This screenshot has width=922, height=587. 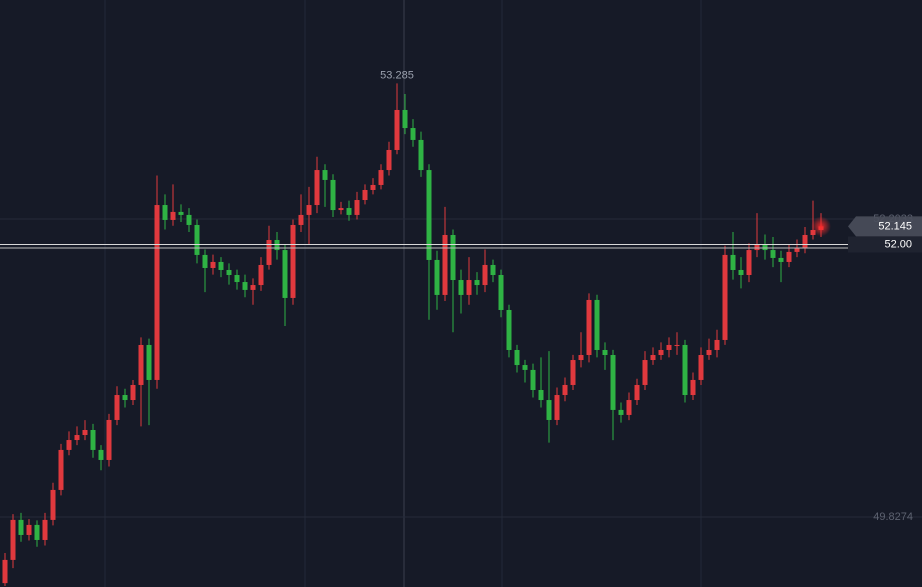 I want to click on price-tag, so click(x=885, y=226).